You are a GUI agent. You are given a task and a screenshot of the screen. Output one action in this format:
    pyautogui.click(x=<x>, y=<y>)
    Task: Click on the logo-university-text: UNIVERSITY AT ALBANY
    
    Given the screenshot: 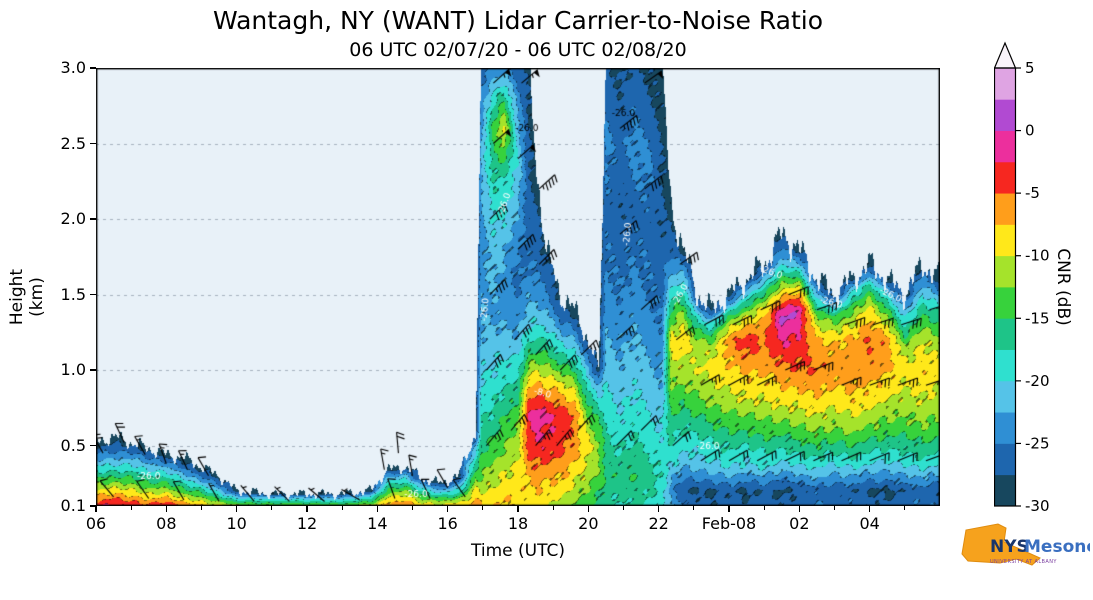 What is the action you would take?
    pyautogui.click(x=1023, y=562)
    